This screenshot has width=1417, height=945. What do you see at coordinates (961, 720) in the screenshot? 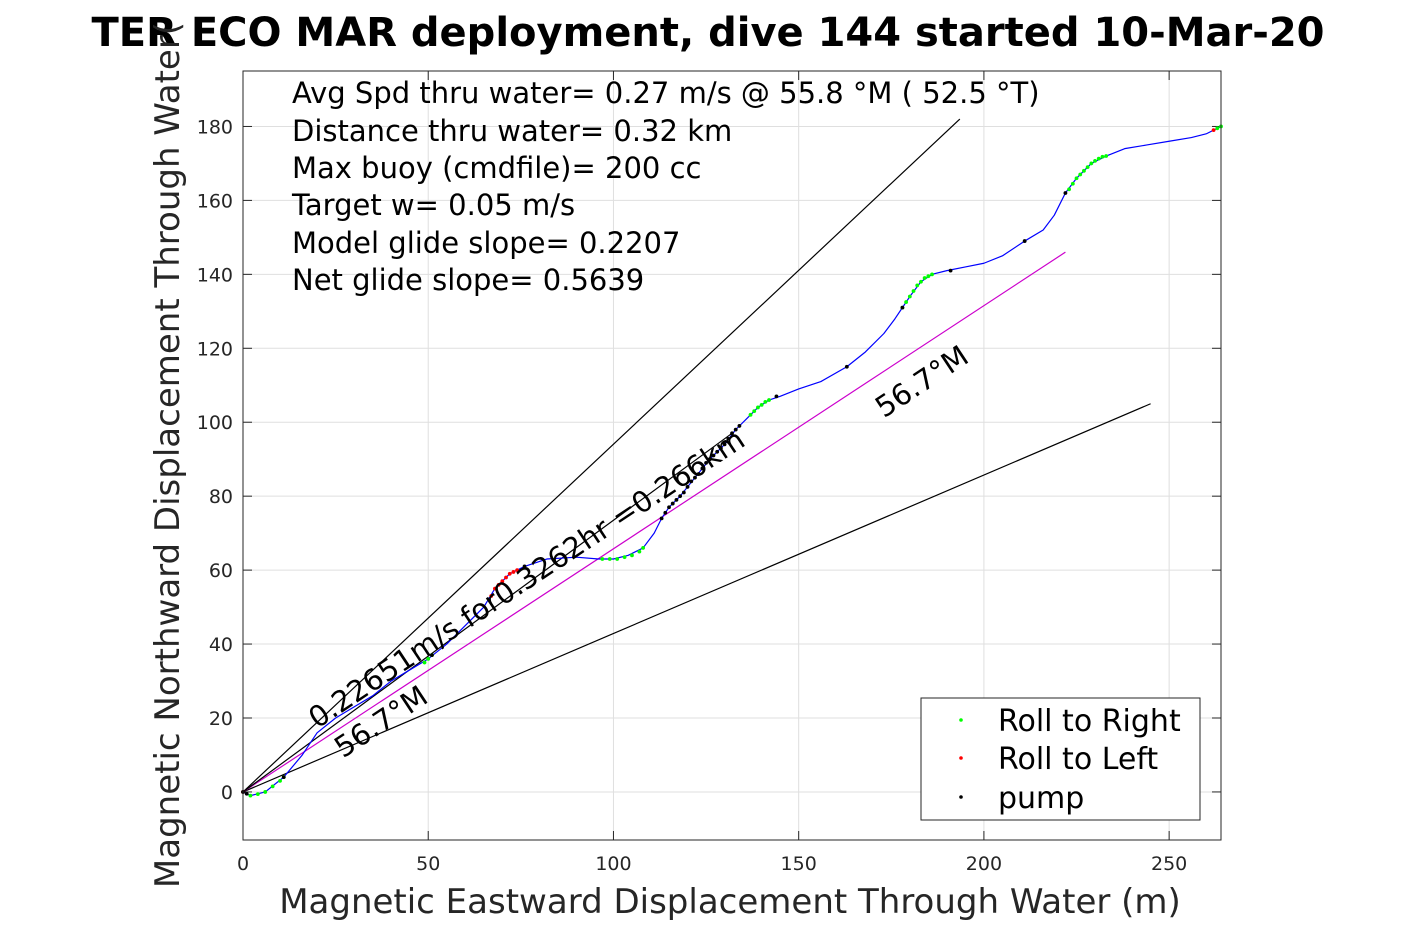
I see `legend-marker-roll-right` at bounding box center [961, 720].